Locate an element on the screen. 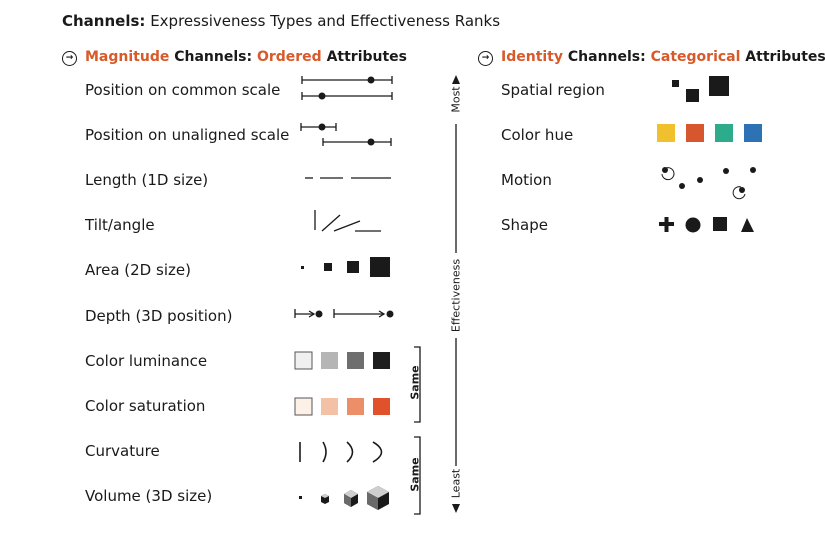  label-spatial-region: Spatial region is located at coordinates (553, 90).